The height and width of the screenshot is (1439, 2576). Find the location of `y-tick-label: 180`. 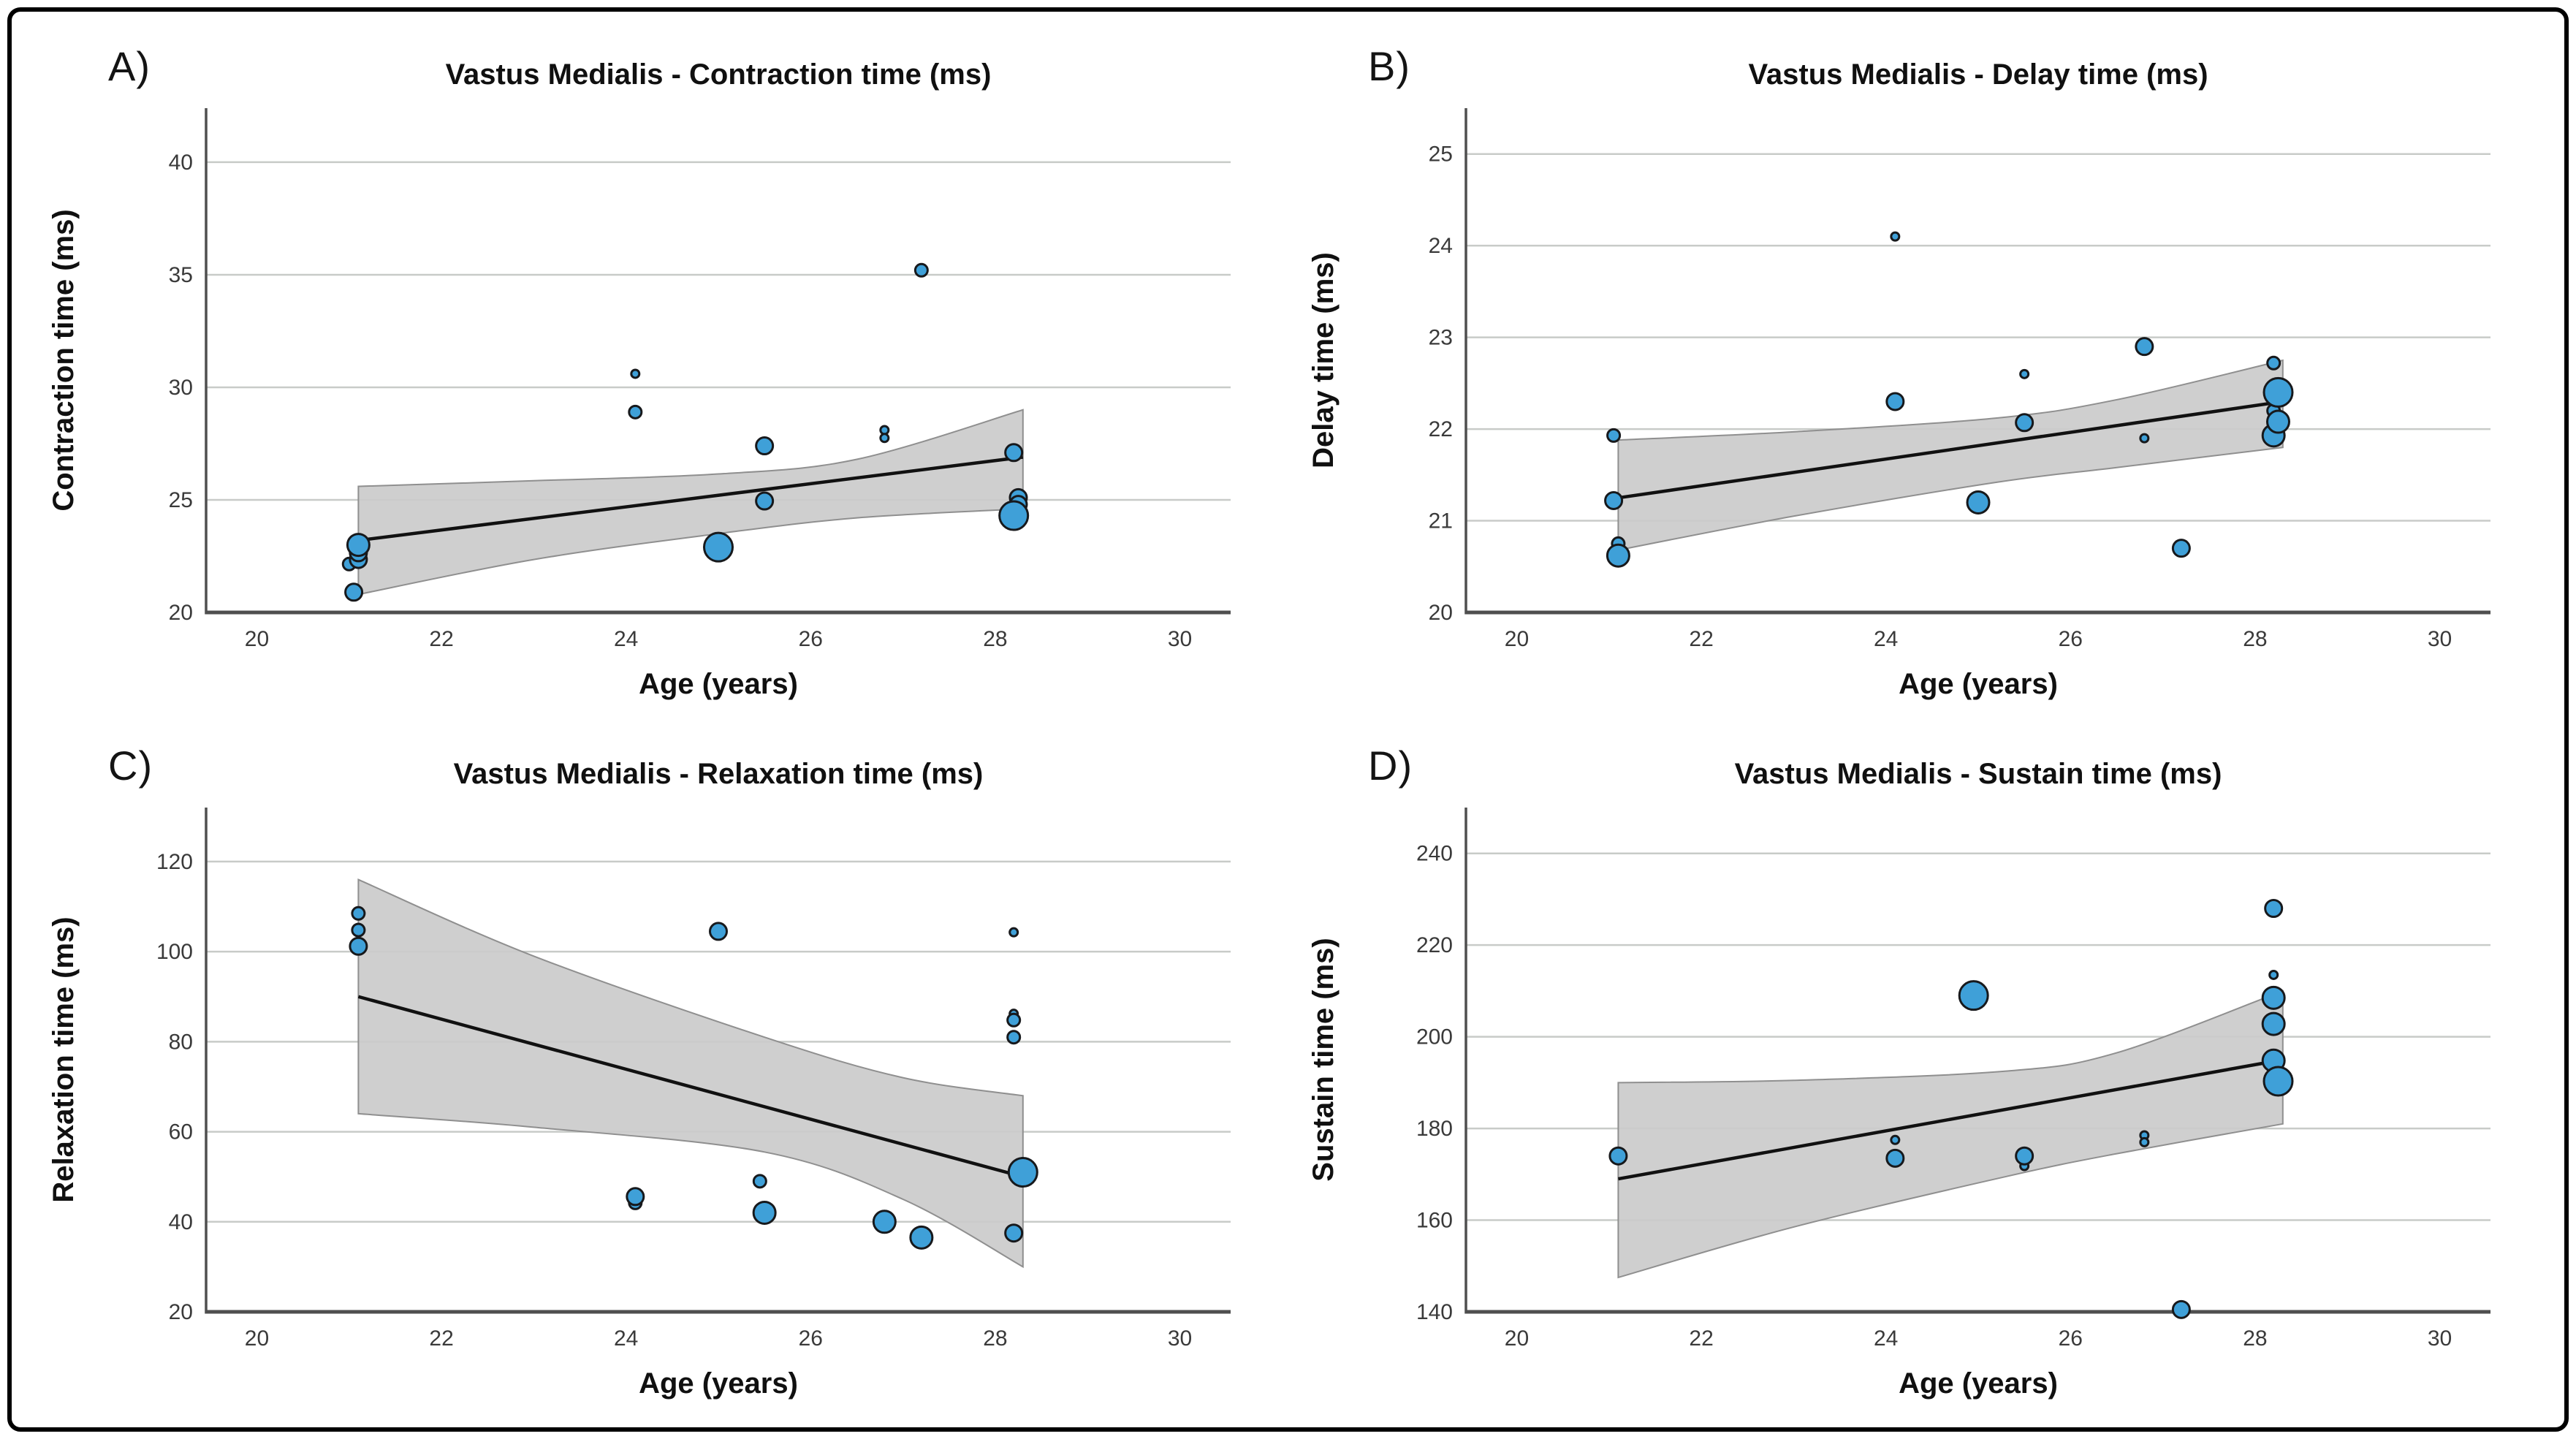

y-tick-label: 180 is located at coordinates (1434, 1129).